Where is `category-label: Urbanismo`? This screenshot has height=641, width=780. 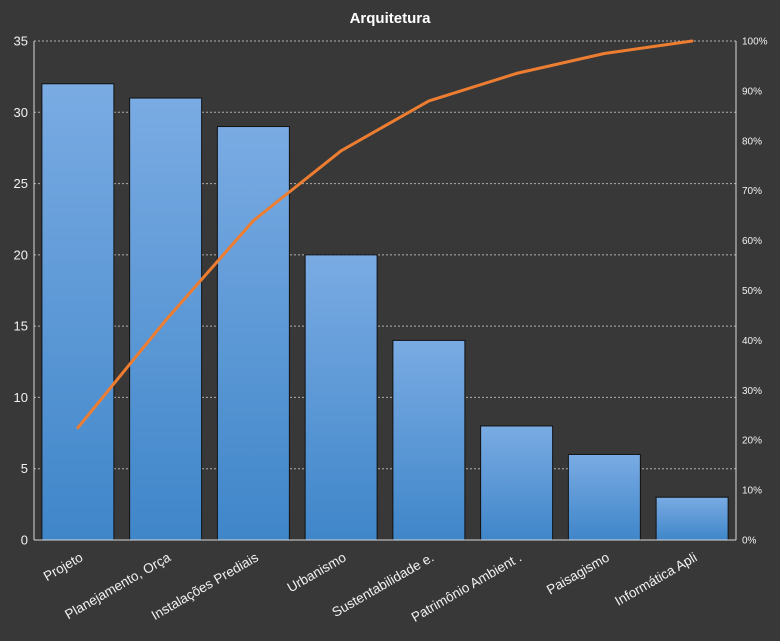
category-label: Urbanismo is located at coordinates (317, 573).